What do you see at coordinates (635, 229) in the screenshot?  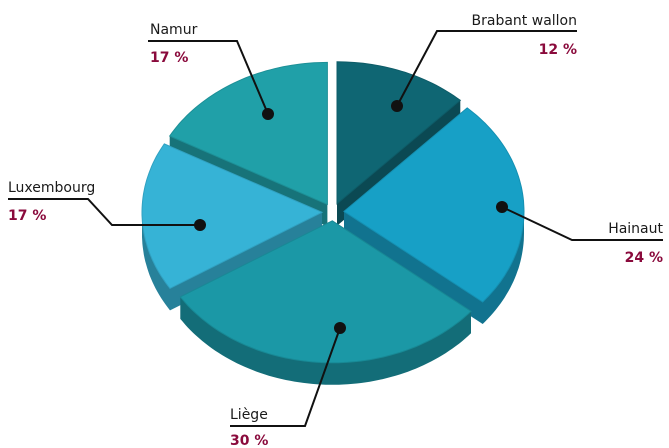 I see `slice-label: Hainaut` at bounding box center [635, 229].